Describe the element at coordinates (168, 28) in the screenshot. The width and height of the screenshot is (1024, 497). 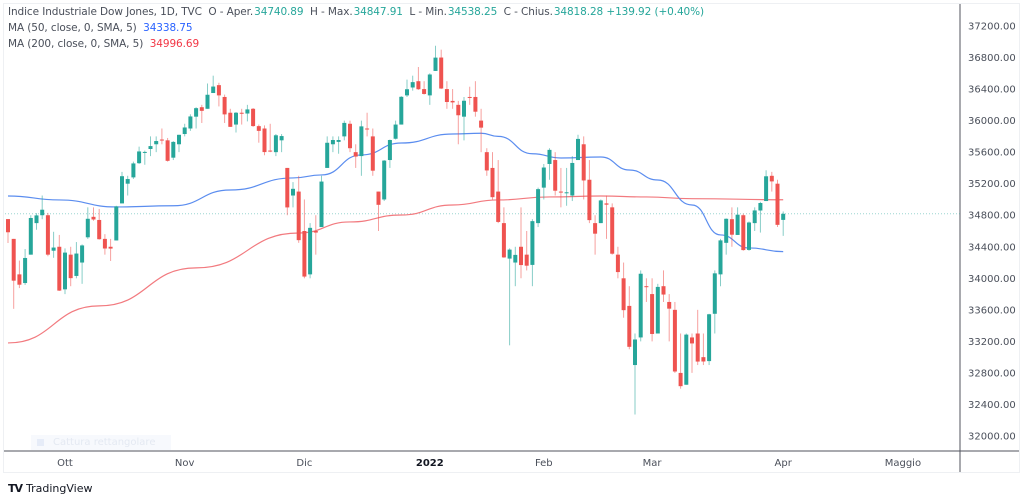
I see `ma50-value: 34338.75` at that location.